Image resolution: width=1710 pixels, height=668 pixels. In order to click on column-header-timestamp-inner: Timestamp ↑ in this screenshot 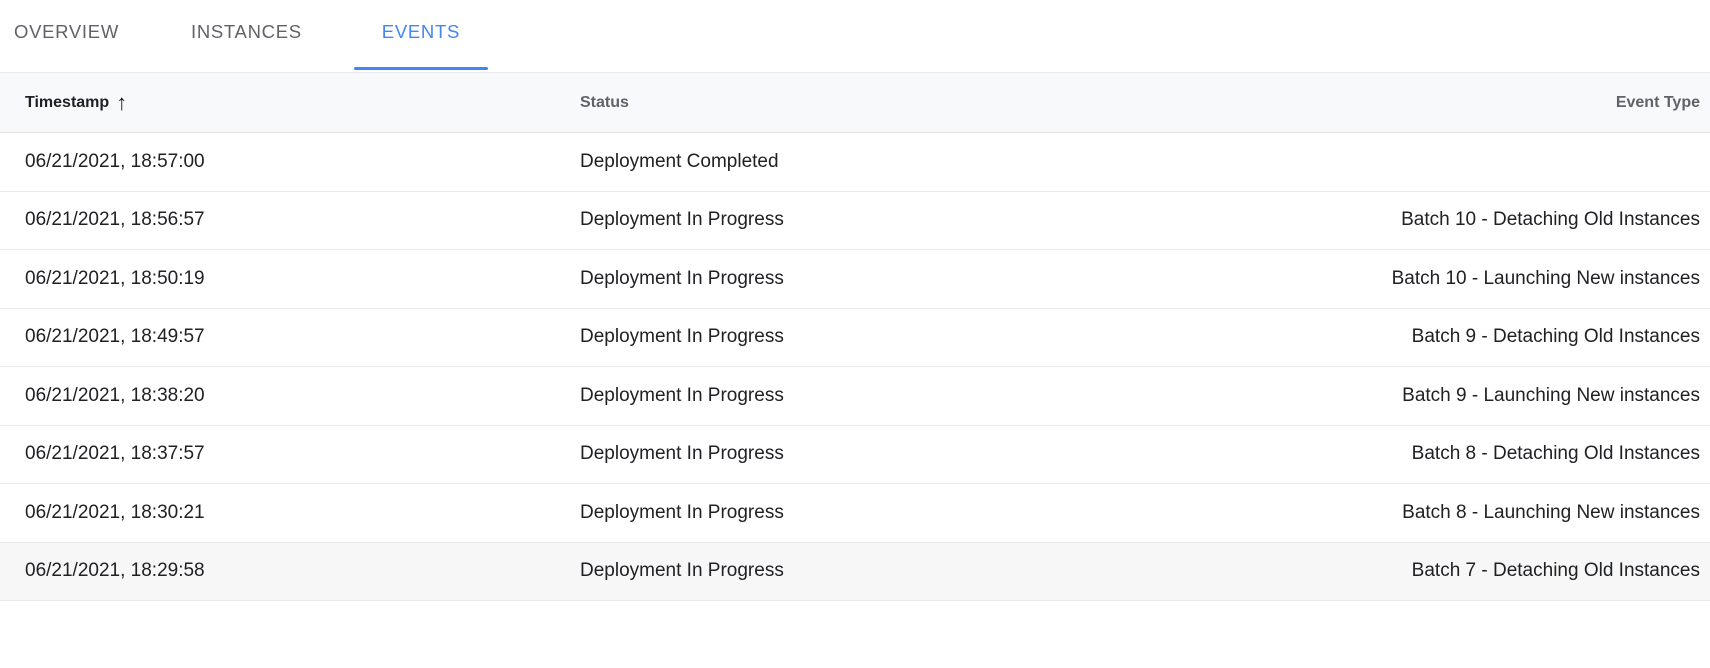, I will do `click(79, 102)`.